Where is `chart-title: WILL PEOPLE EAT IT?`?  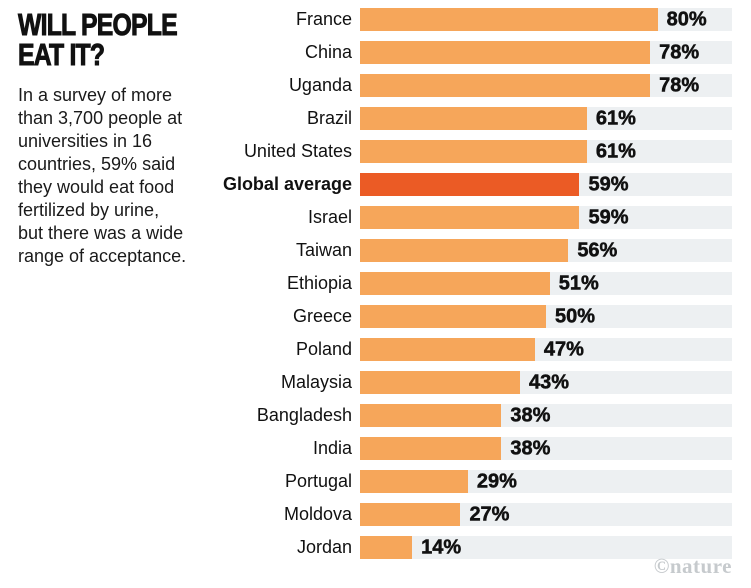 chart-title: WILL PEOPLE EAT IT? is located at coordinates (98, 39).